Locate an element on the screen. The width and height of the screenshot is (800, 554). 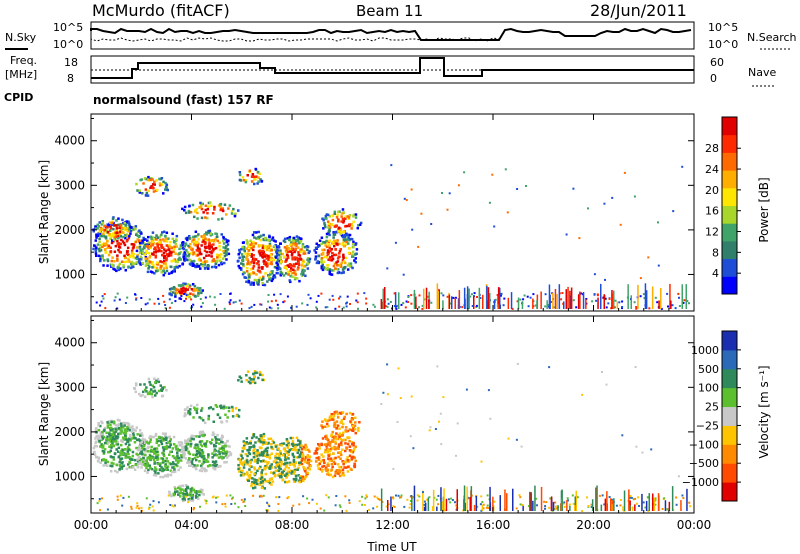
x-axis-label: Time UT is located at coordinates (391, 547).